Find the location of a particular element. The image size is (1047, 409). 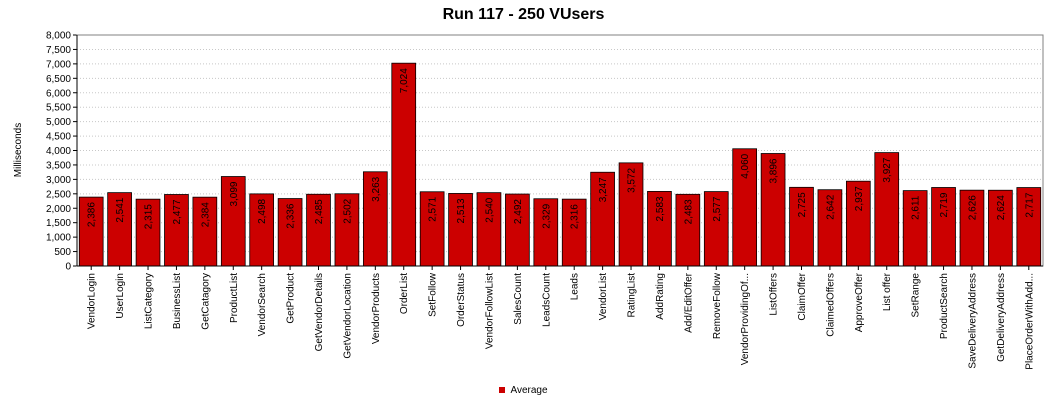

data-label: 2,725 is located at coordinates (802, 204).